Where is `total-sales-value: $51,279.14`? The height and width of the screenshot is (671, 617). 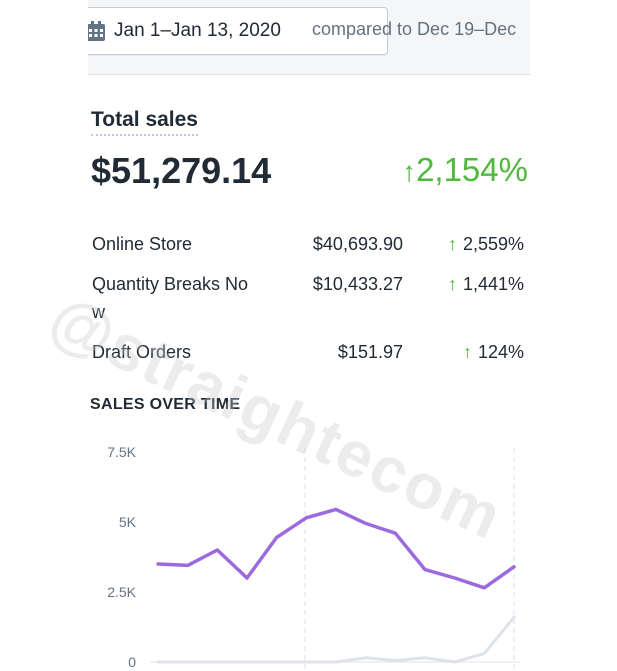
total-sales-value: $51,279.14 is located at coordinates (181, 170).